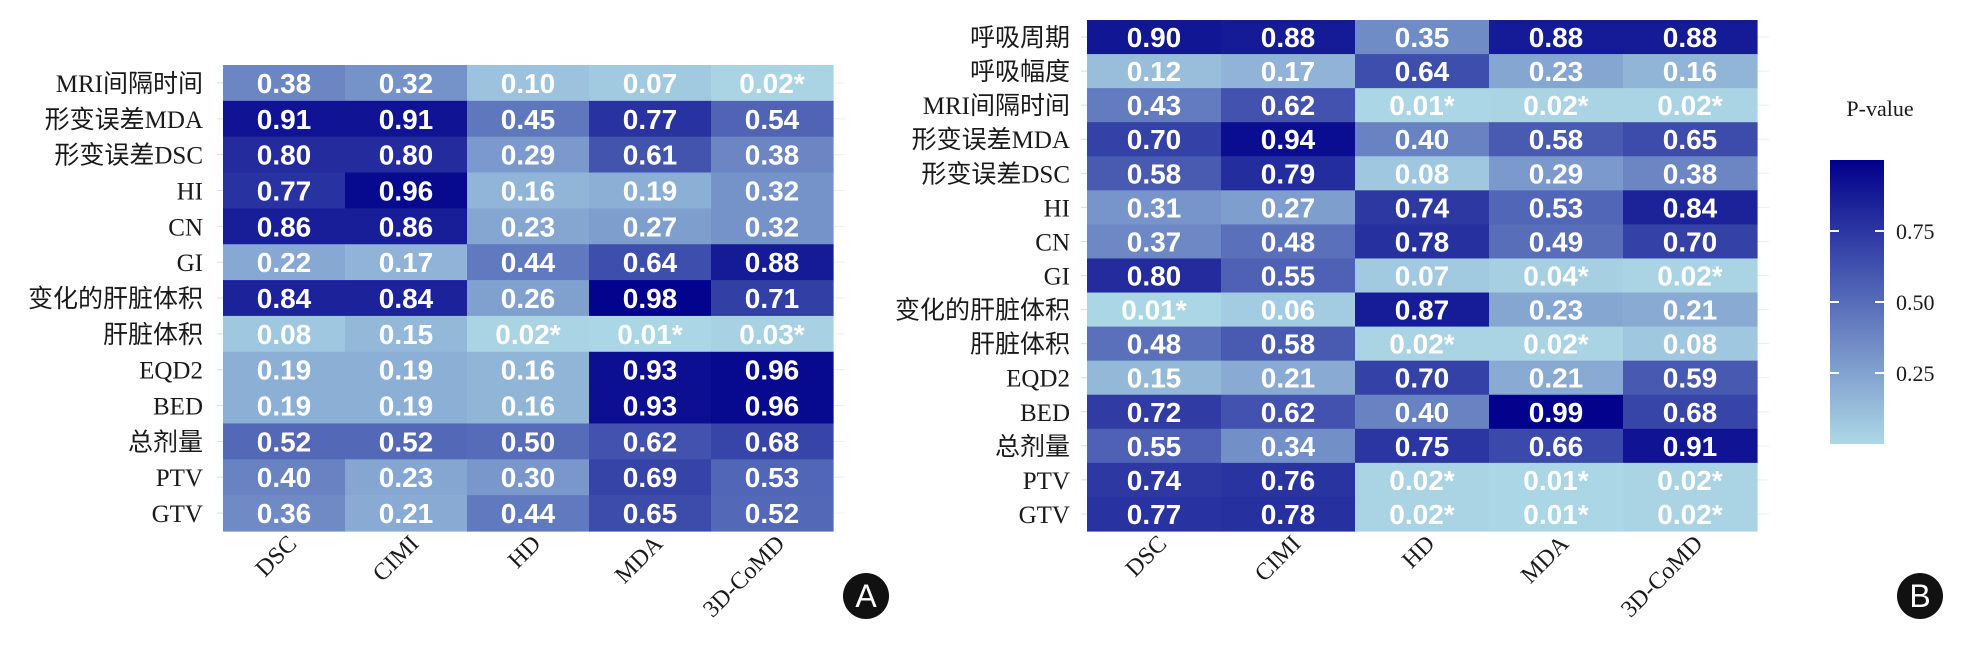 The height and width of the screenshot is (655, 1965). Describe the element at coordinates (1418, 552) in the screenshot. I see `panel-b-col-label-hd: HD` at that location.